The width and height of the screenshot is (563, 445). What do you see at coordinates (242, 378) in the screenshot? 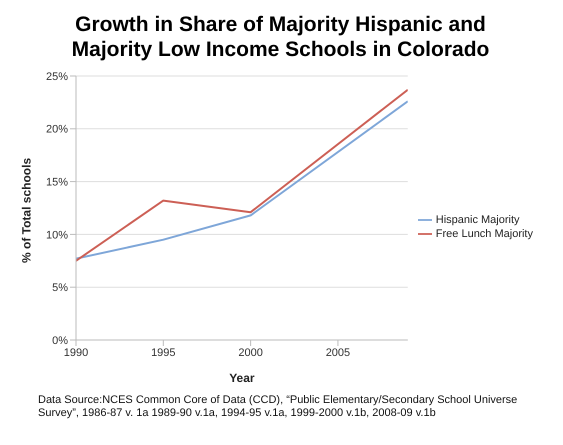
I see `x-axis-title: Year` at bounding box center [242, 378].